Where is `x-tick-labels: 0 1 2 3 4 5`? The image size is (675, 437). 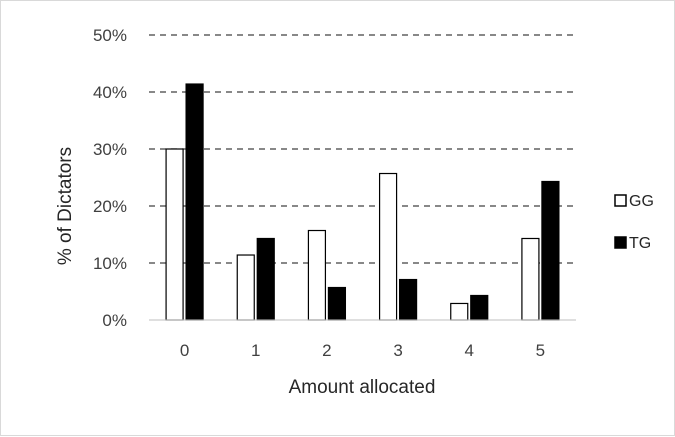 x-tick-labels: 0 1 2 3 4 5 is located at coordinates (362, 350).